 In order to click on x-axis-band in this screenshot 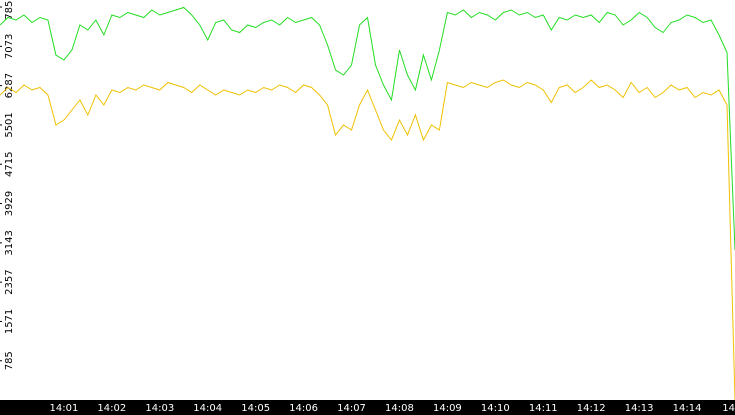, I will do `click(367, 407)`.